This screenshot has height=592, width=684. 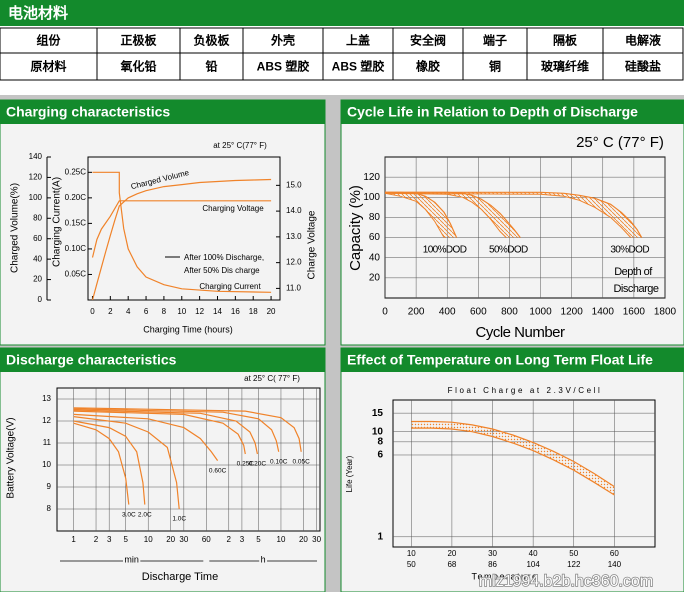 What do you see at coordinates (520, 332) in the screenshot?
I see `x-axis-label: Cycle Number` at bounding box center [520, 332].